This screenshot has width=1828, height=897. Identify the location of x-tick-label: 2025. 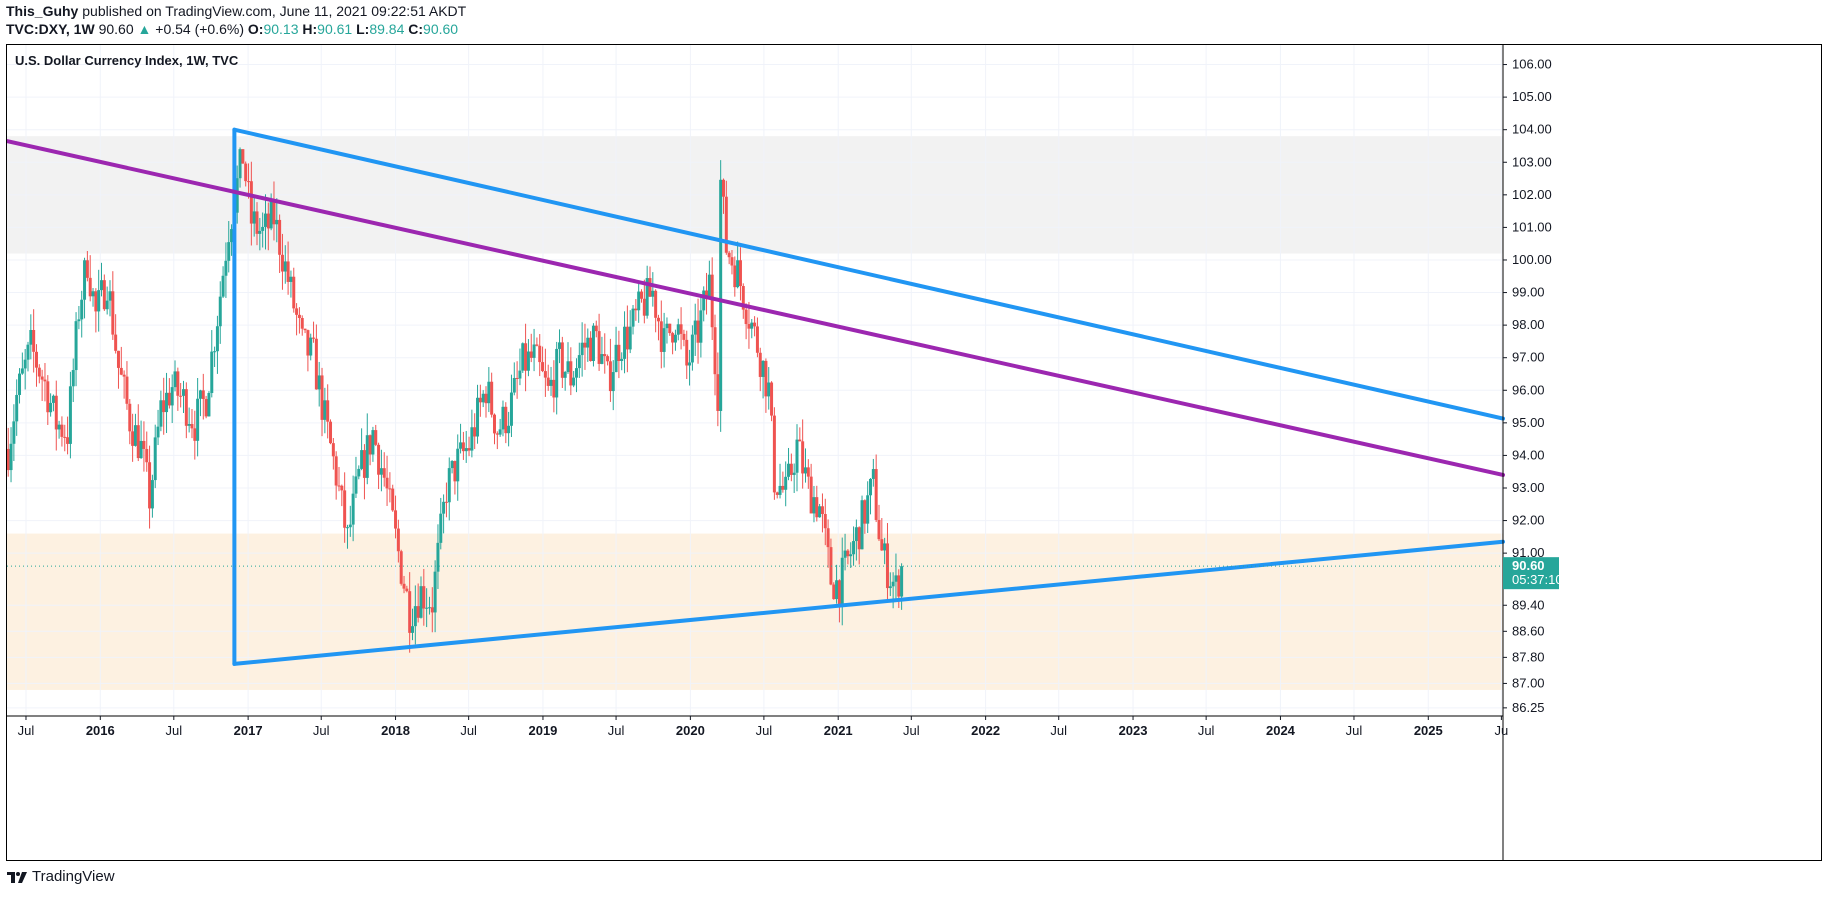
(1428, 730).